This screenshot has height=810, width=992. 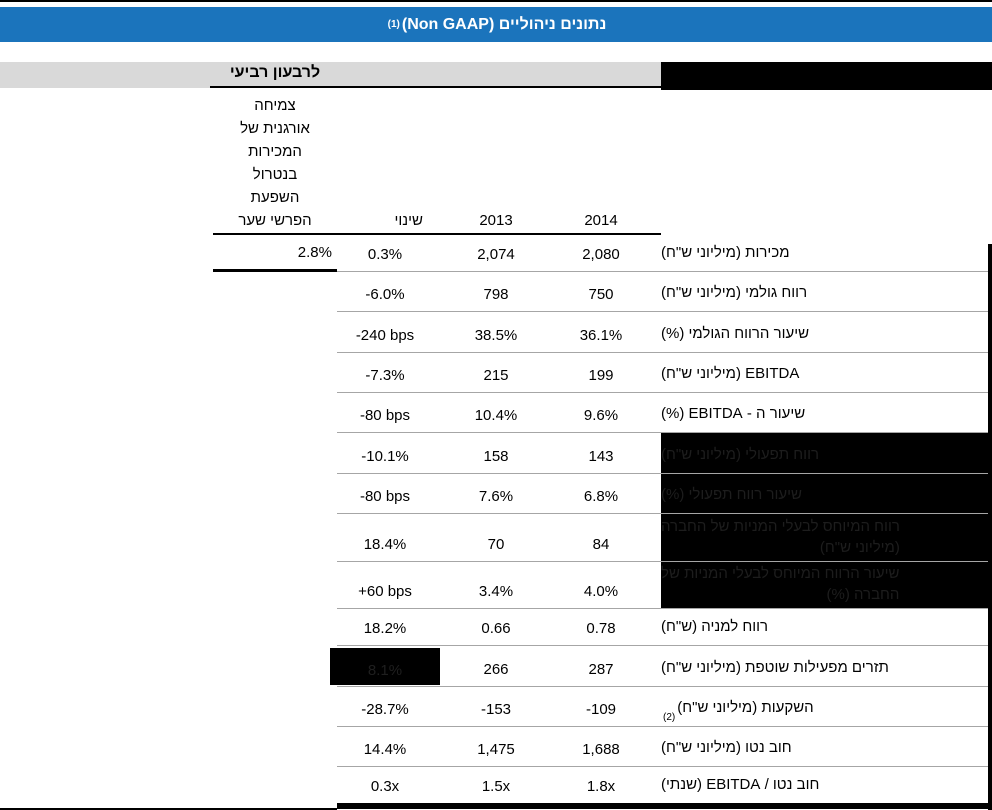 What do you see at coordinates (275, 72) in the screenshot?
I see `quarter-band-label: לרבעון רביעי` at bounding box center [275, 72].